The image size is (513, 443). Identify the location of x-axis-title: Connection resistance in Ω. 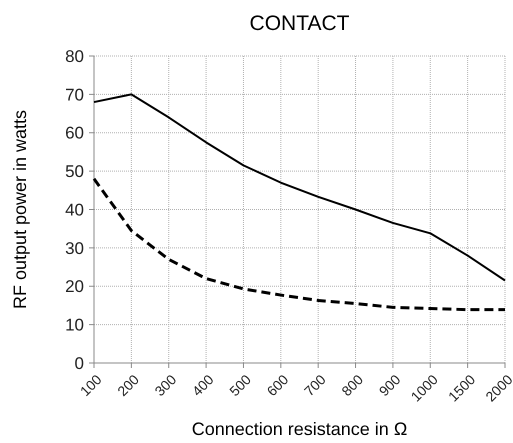
(300, 429).